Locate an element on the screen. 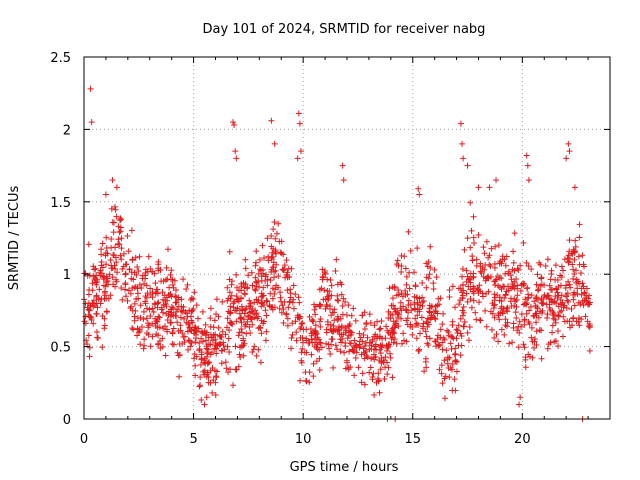  y-tick-label: 2.5 is located at coordinates (60, 58).